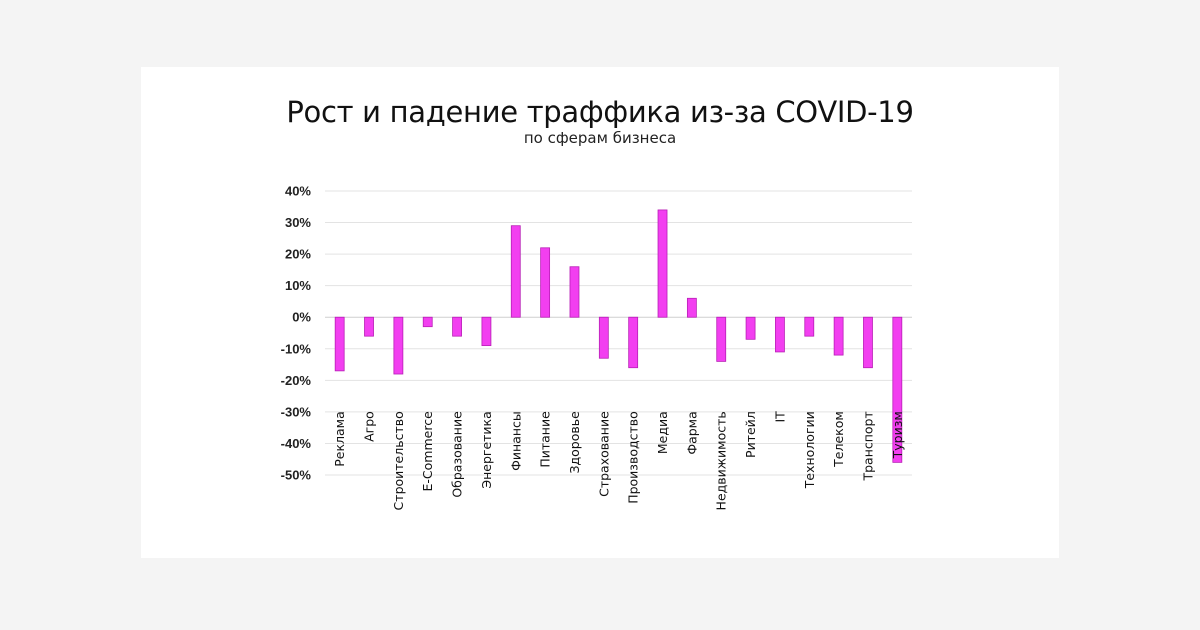 The width and height of the screenshot is (1200, 630). What do you see at coordinates (574, 442) in the screenshot?
I see `x-tick-label: Здоровье` at bounding box center [574, 442].